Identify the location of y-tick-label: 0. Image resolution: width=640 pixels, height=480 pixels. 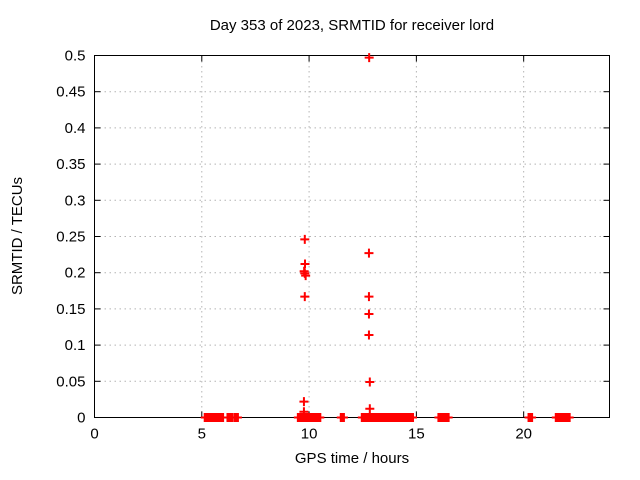
(81, 418).